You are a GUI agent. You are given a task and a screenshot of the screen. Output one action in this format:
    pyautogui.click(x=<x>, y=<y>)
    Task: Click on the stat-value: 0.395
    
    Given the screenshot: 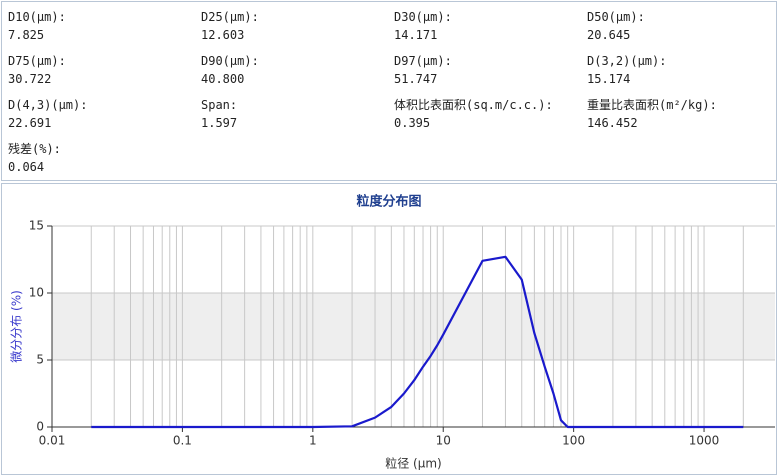 What is the action you would take?
    pyautogui.click(x=412, y=123)
    